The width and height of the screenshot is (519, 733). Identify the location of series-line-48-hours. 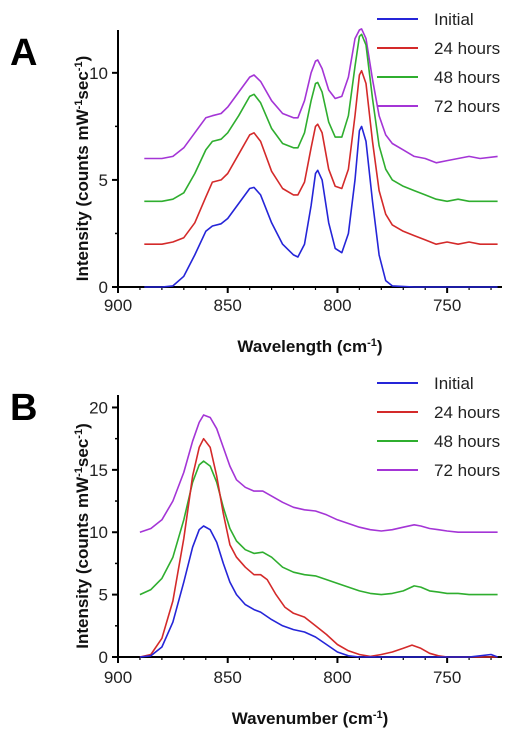
(318, 528).